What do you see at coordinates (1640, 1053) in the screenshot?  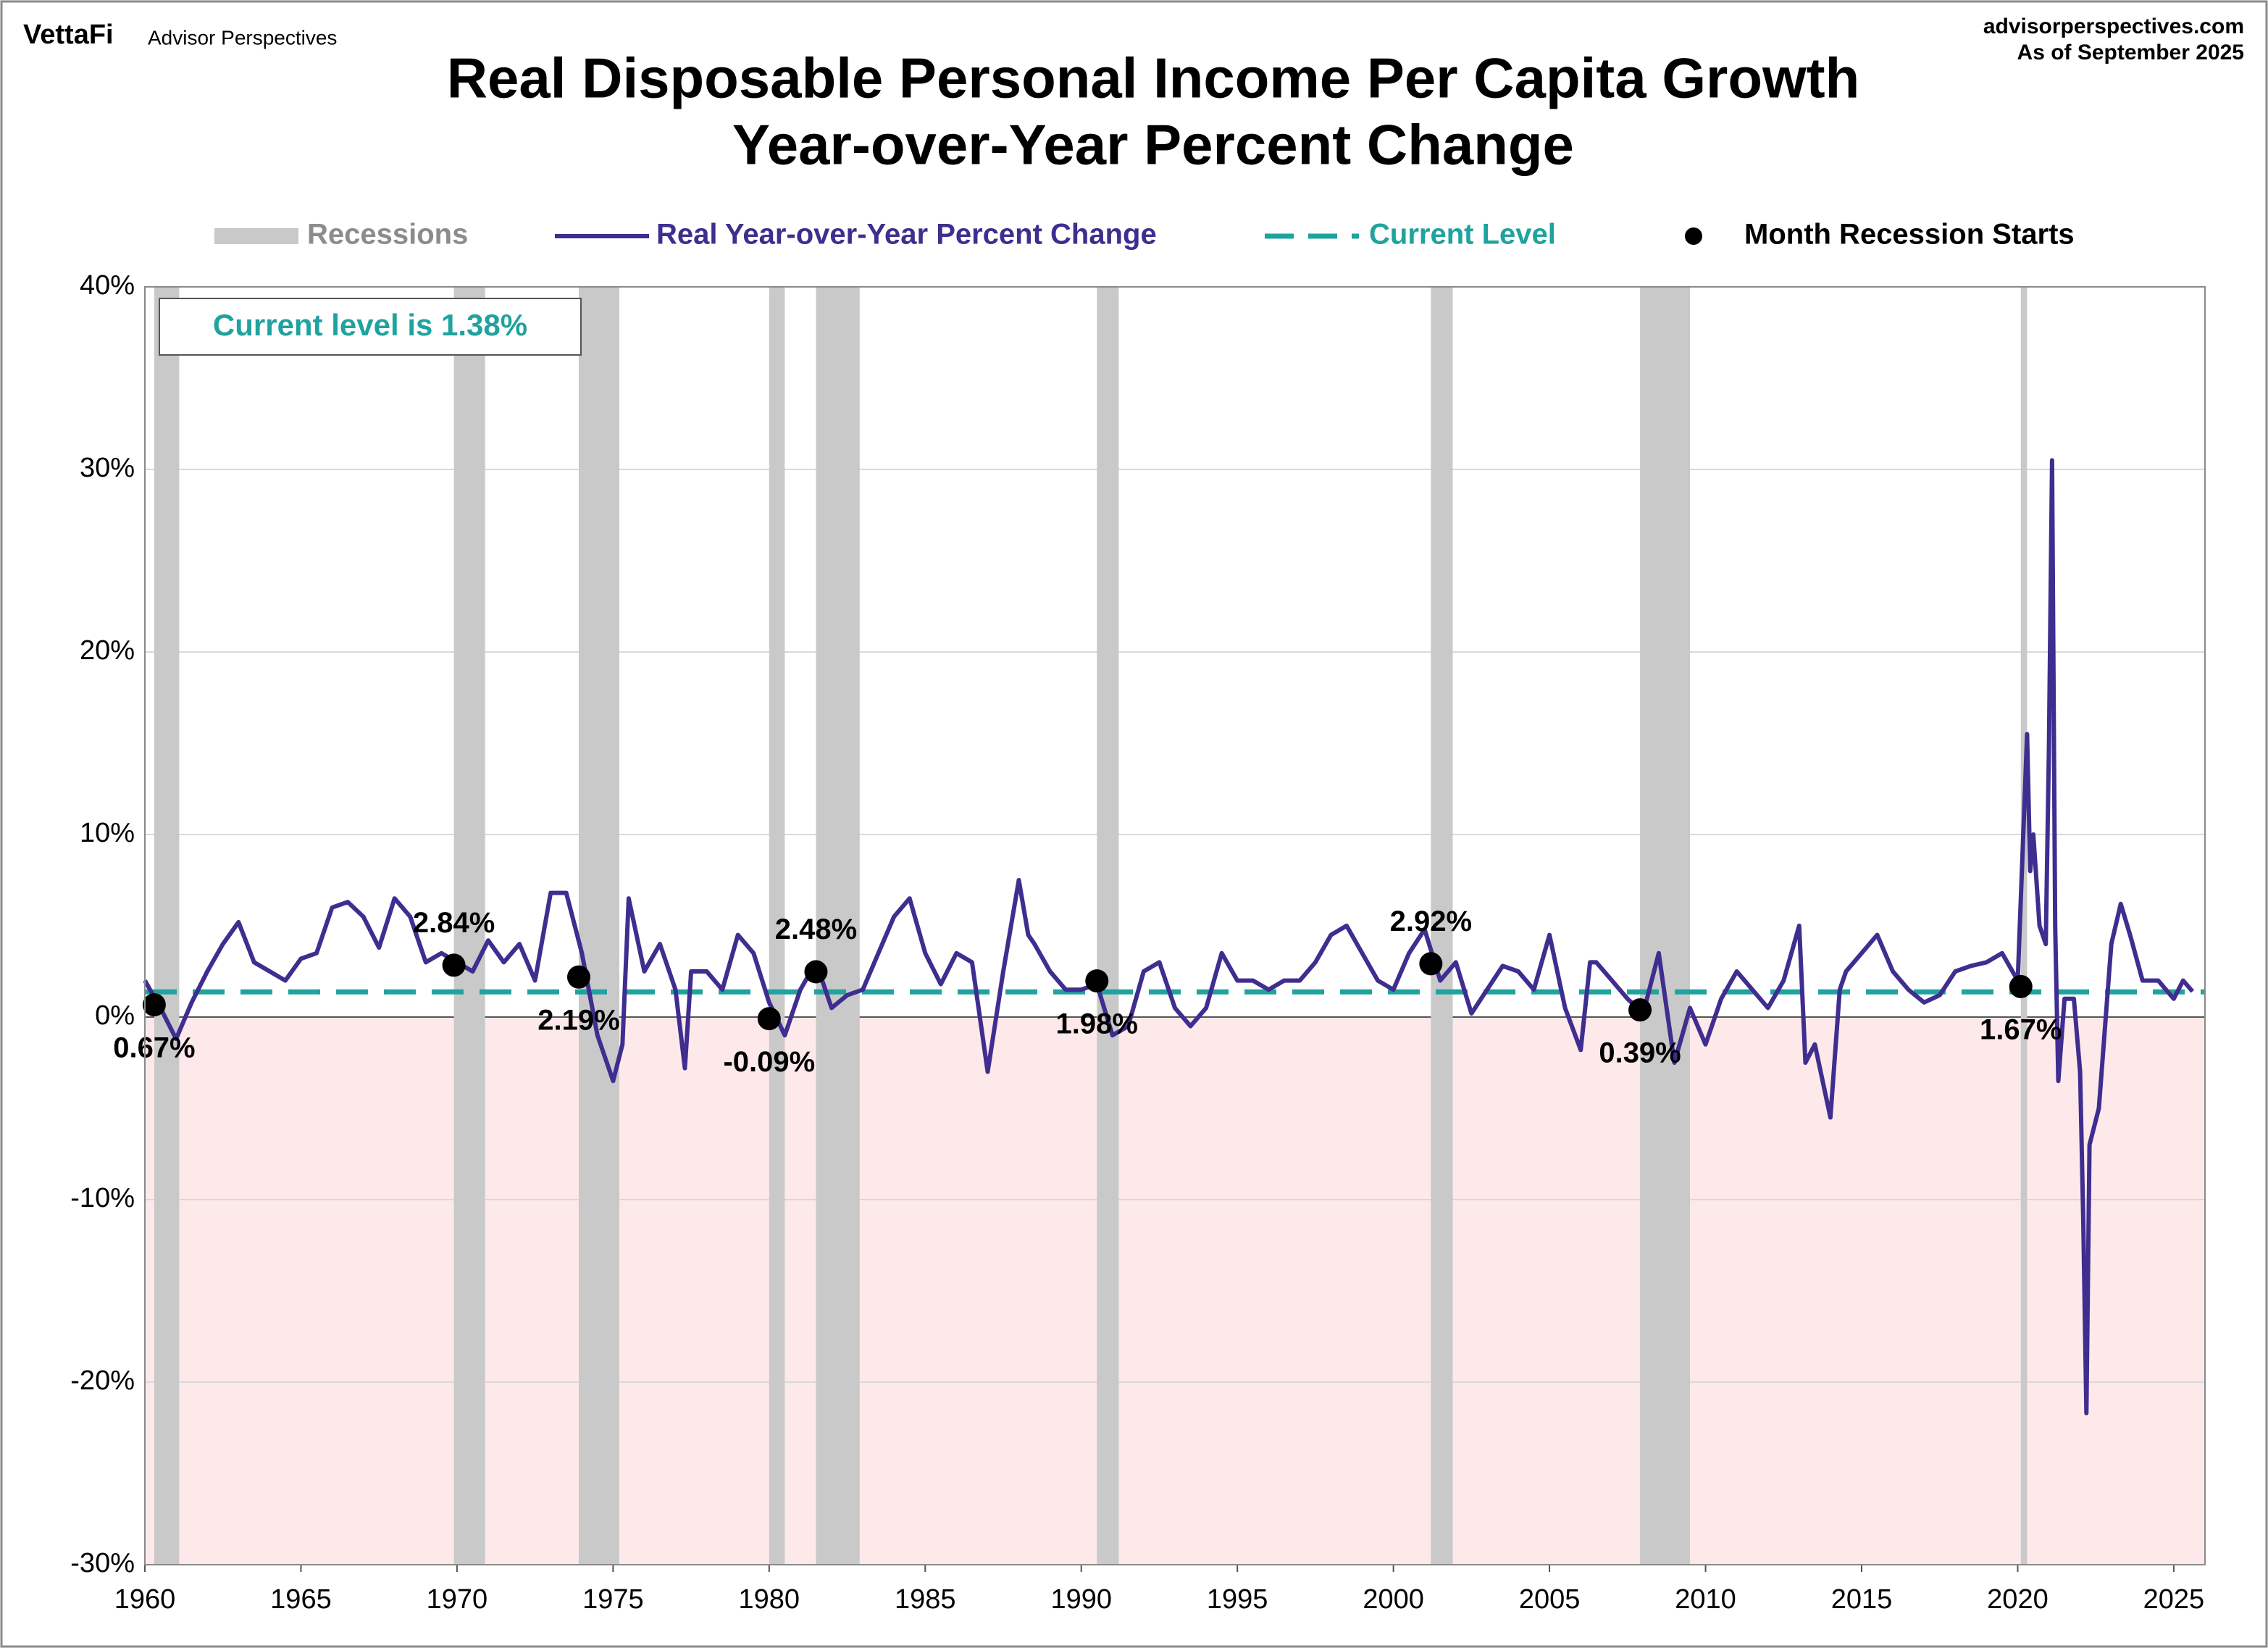 I see `dot-label: 0.39%` at bounding box center [1640, 1053].